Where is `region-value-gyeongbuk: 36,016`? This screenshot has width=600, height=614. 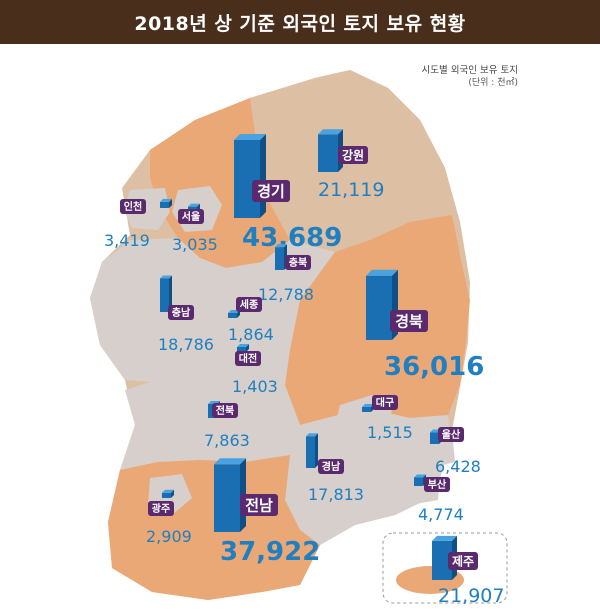 region-value-gyeongbuk: 36,016 is located at coordinates (434, 367).